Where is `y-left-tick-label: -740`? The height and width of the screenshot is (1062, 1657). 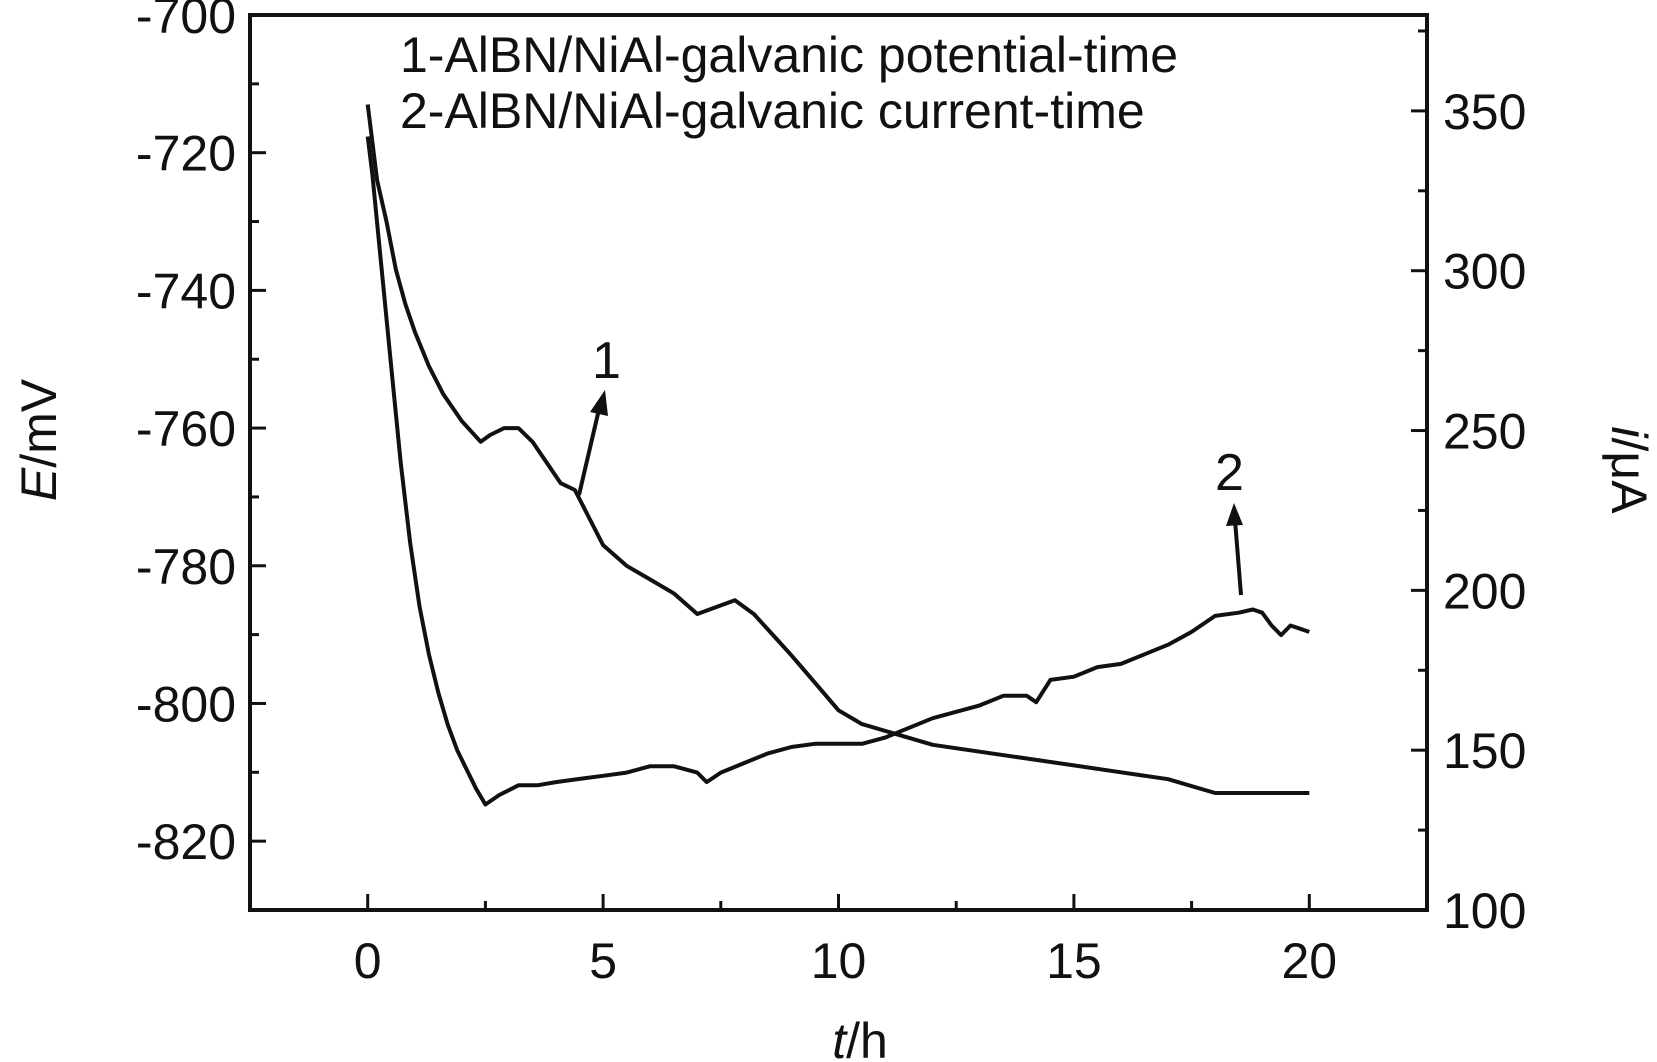 y-left-tick-label: -740 is located at coordinates (186, 291).